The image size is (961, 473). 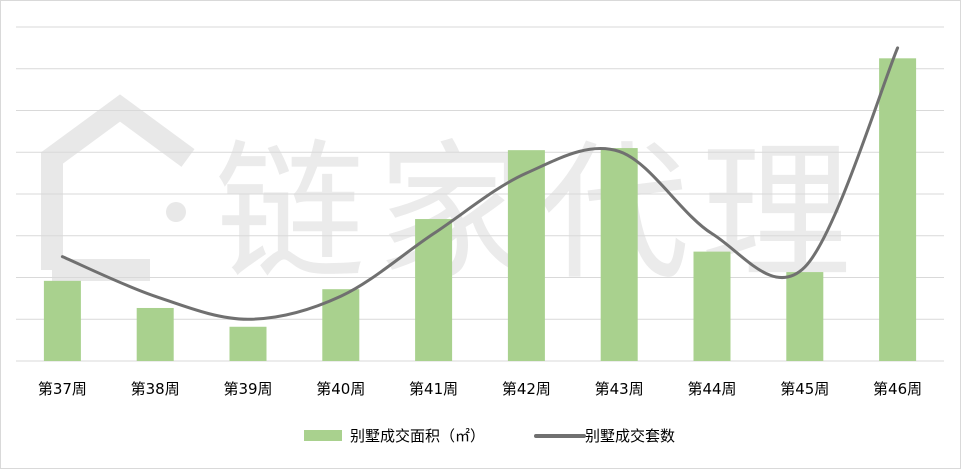 What do you see at coordinates (804, 389) in the screenshot?
I see `x-tick-label: 第45周` at bounding box center [804, 389].